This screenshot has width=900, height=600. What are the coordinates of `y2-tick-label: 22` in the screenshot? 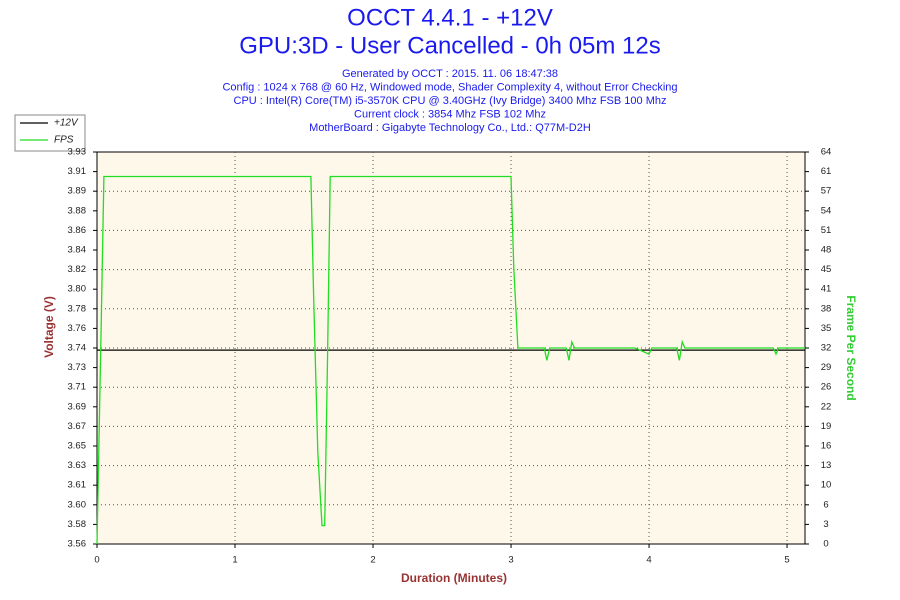 It's located at (826, 406).